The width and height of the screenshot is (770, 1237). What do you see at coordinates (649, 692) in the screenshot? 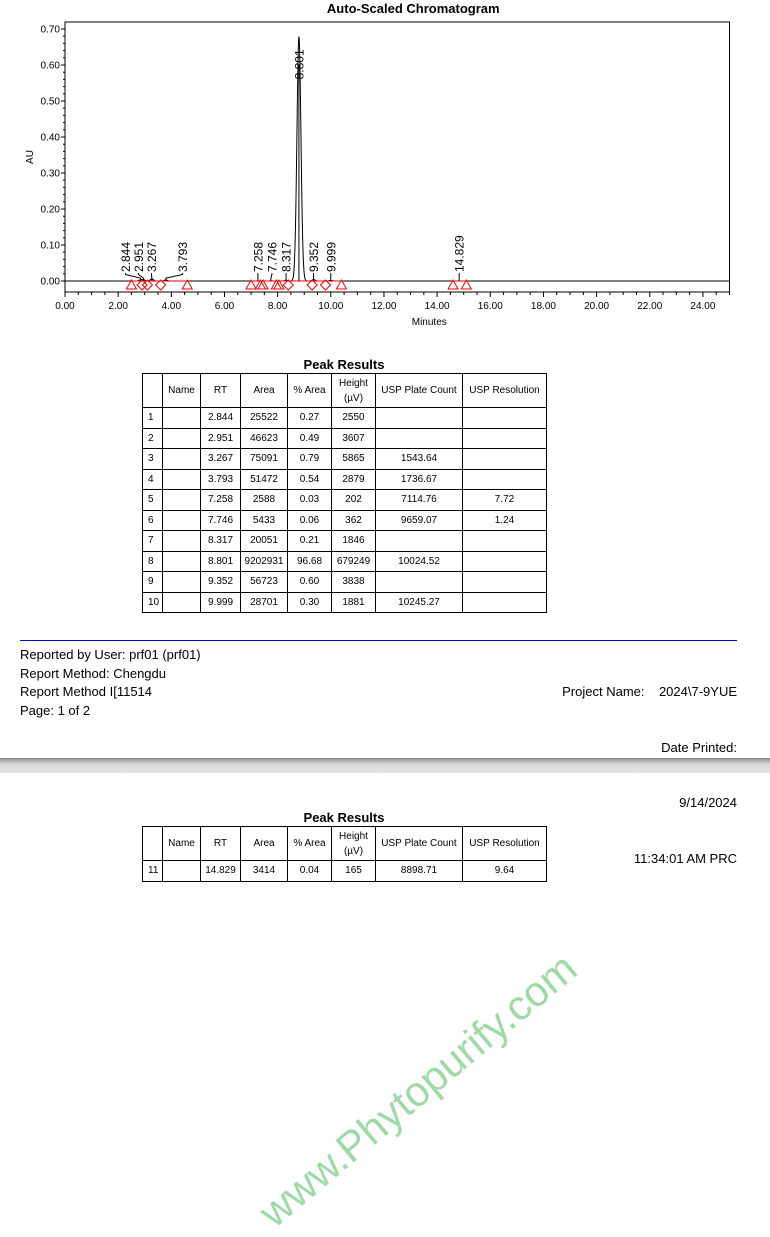
I see `project-name: Project Name: 2024\7-9YUE` at bounding box center [649, 692].